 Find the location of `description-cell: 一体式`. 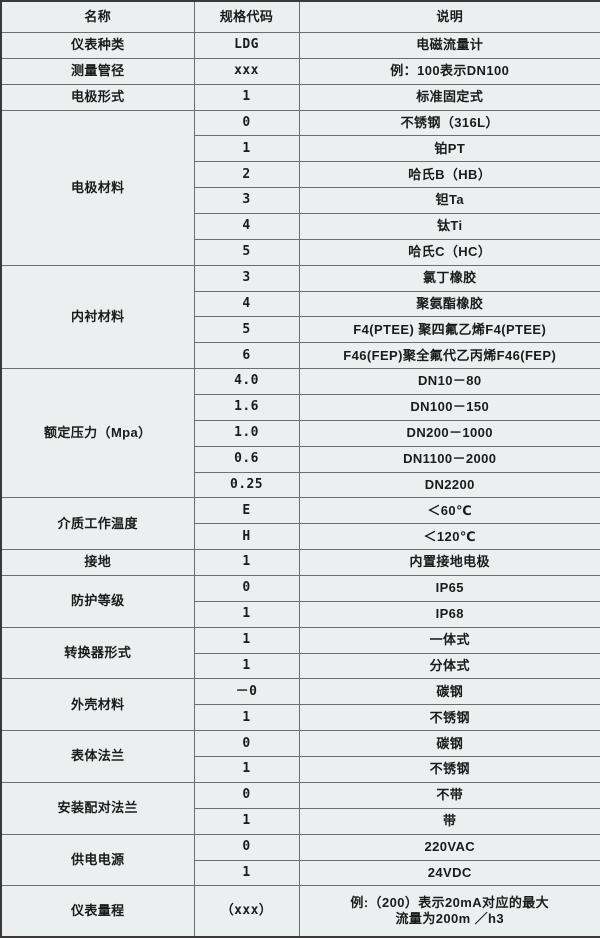

description-cell: 一体式 is located at coordinates (449, 640).